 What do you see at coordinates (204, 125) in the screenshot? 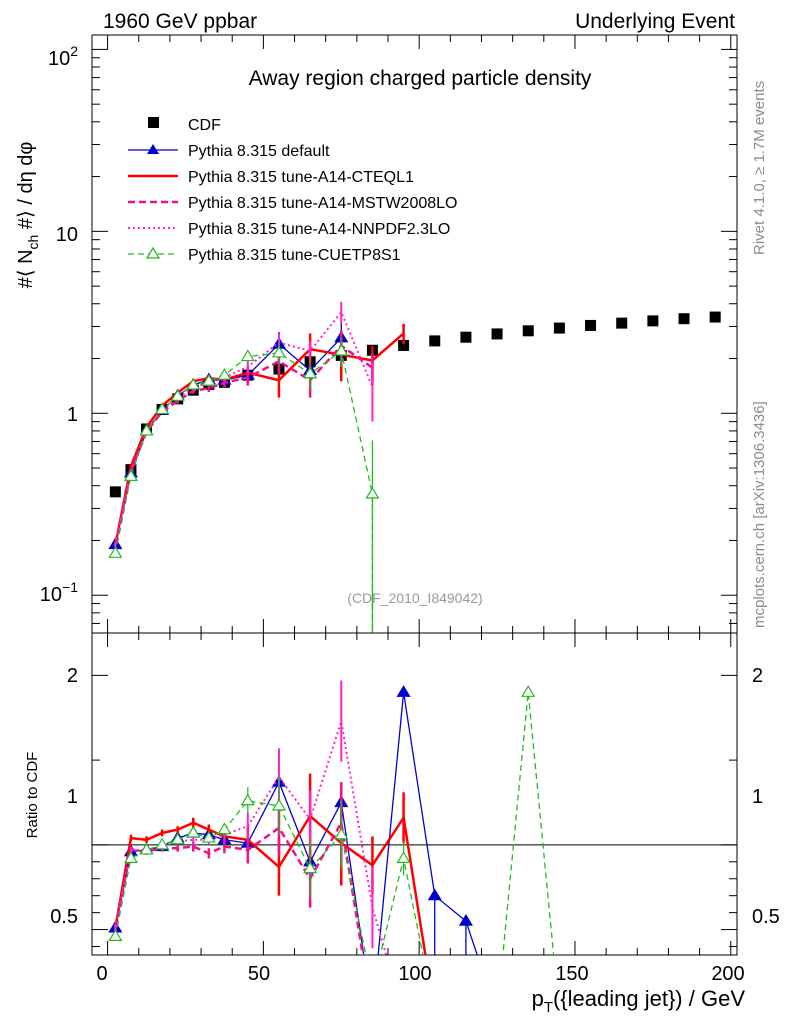
I see `legend-label-cdf: CDF` at bounding box center [204, 125].